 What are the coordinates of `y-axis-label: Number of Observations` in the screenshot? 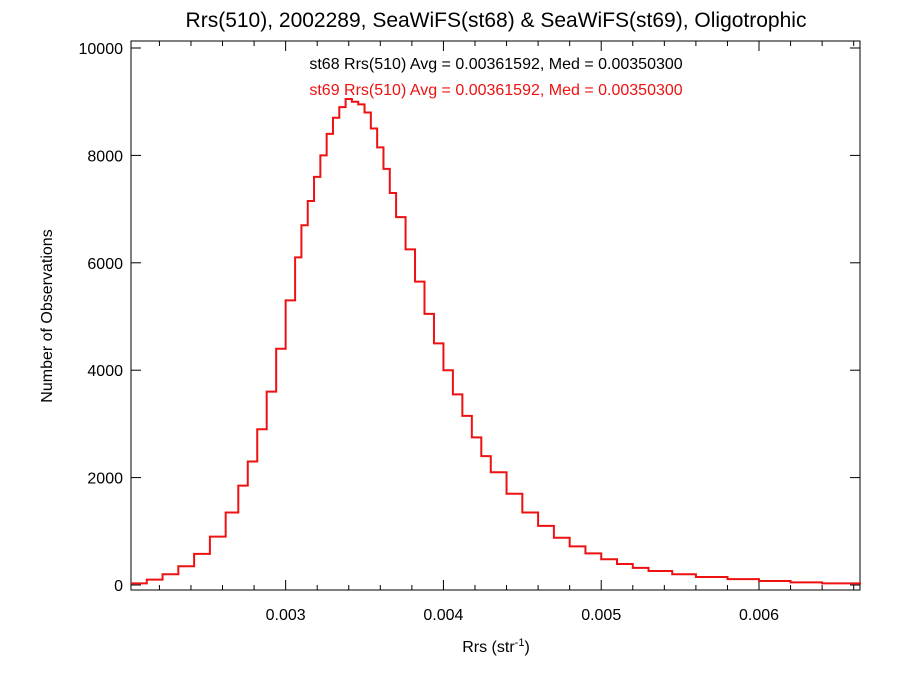 It's located at (47, 315).